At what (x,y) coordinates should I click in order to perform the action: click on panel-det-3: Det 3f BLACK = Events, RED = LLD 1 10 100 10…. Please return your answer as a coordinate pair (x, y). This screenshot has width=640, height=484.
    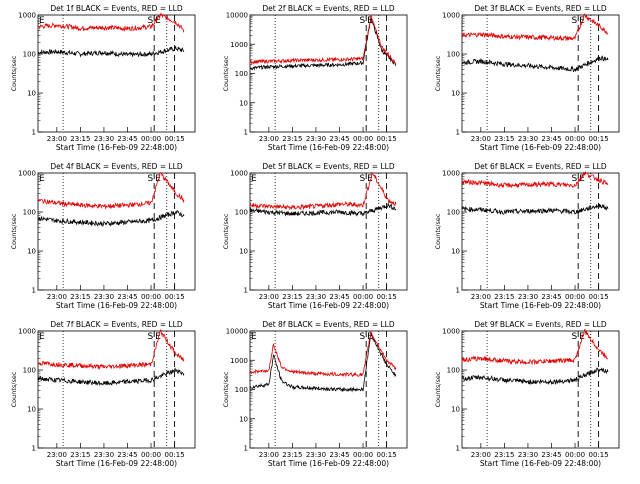
    Looking at the image, I should click on (527, 78).